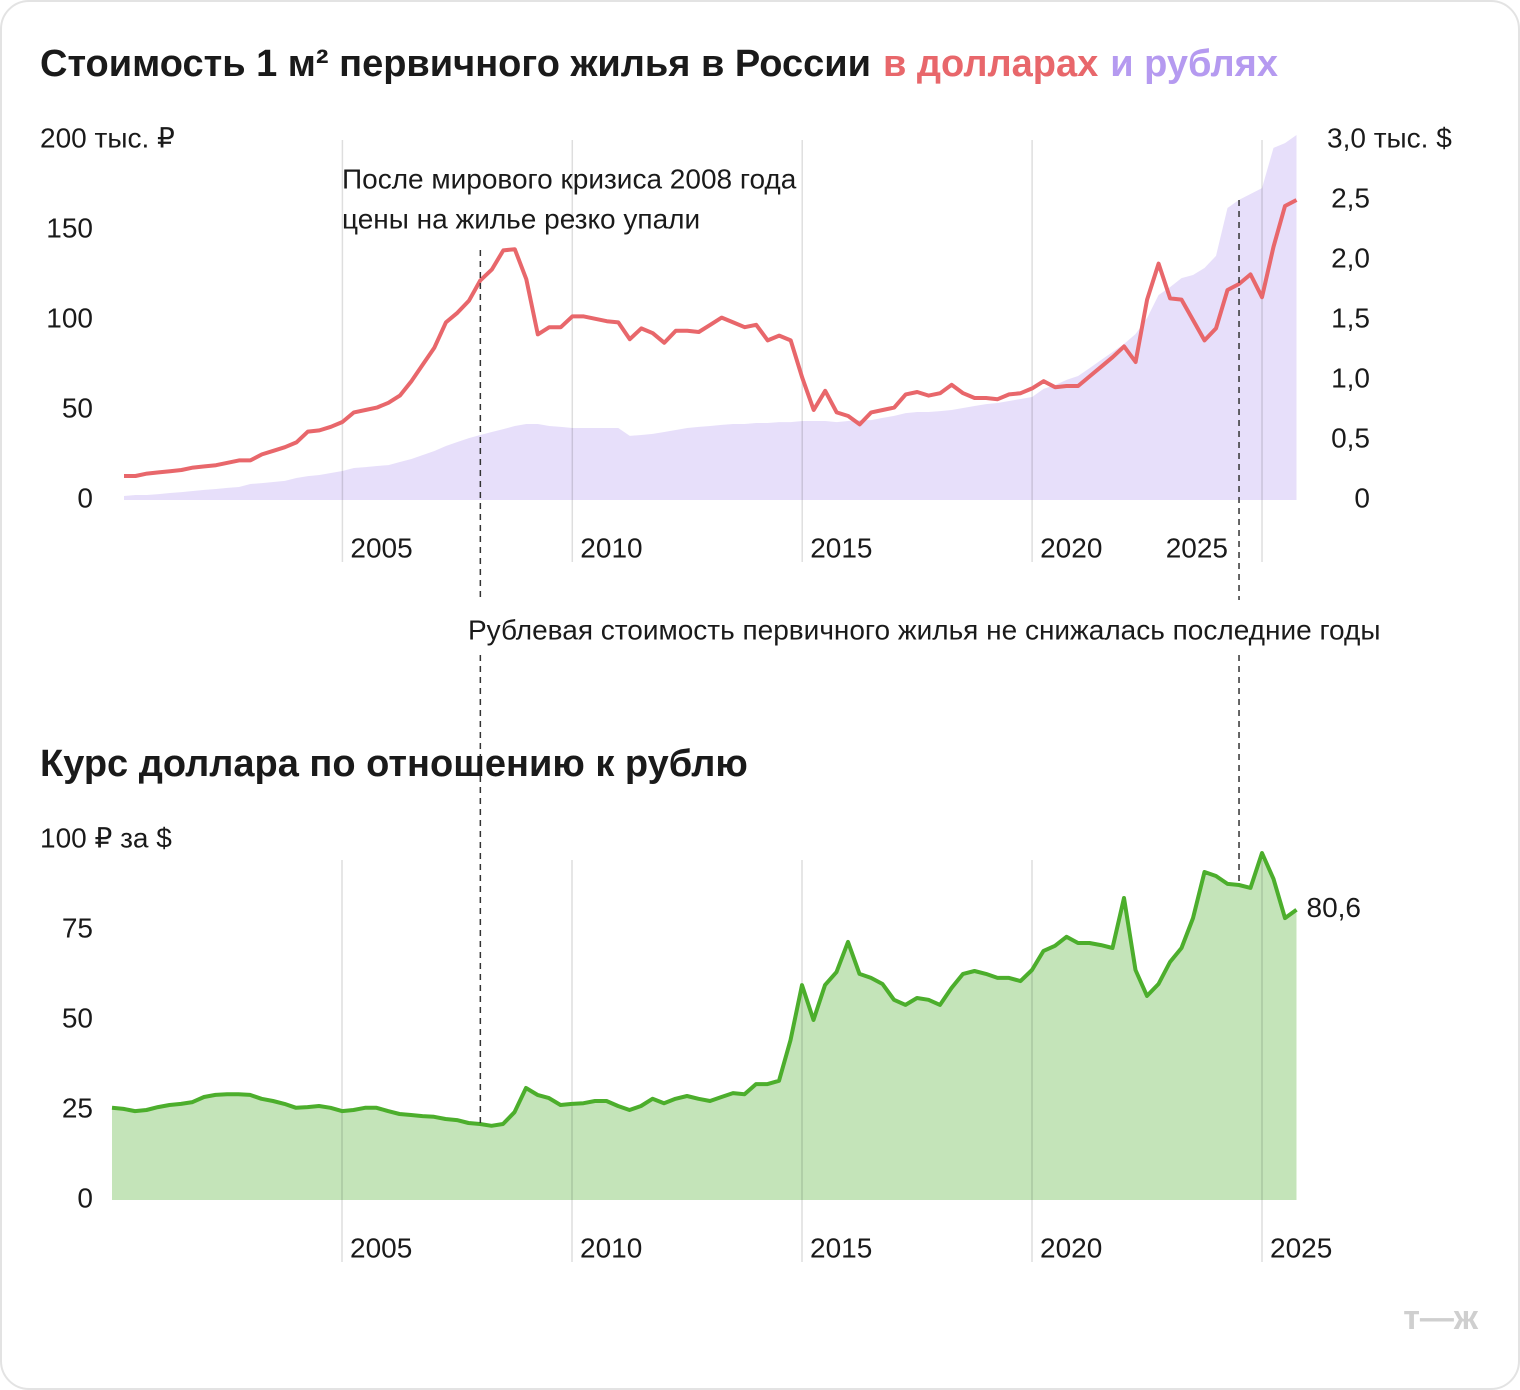 Image resolution: width=1520 pixels, height=1390 pixels. What do you see at coordinates (1350, 437) in the screenshot?
I see `y2-tick-label: 0,5` at bounding box center [1350, 437].